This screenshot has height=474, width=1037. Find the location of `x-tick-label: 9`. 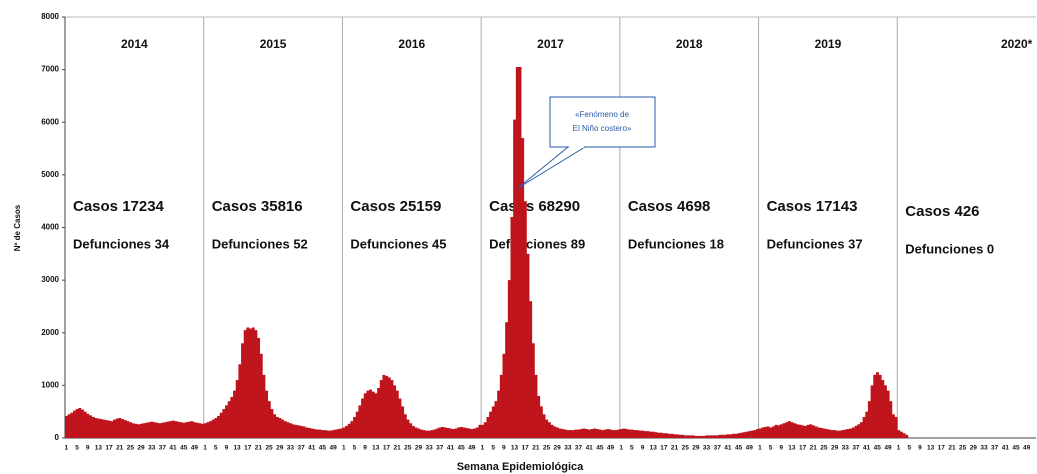

x-tick-label: 9 is located at coordinates (365, 448).